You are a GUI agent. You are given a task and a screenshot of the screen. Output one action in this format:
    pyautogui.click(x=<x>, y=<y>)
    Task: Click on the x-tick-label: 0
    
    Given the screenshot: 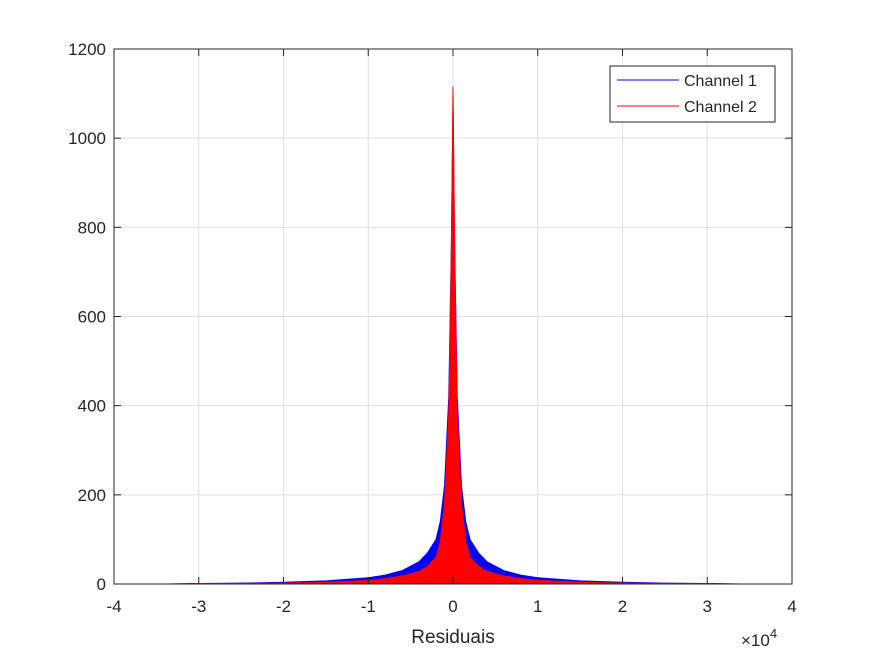 What is the action you would take?
    pyautogui.click(x=452, y=606)
    